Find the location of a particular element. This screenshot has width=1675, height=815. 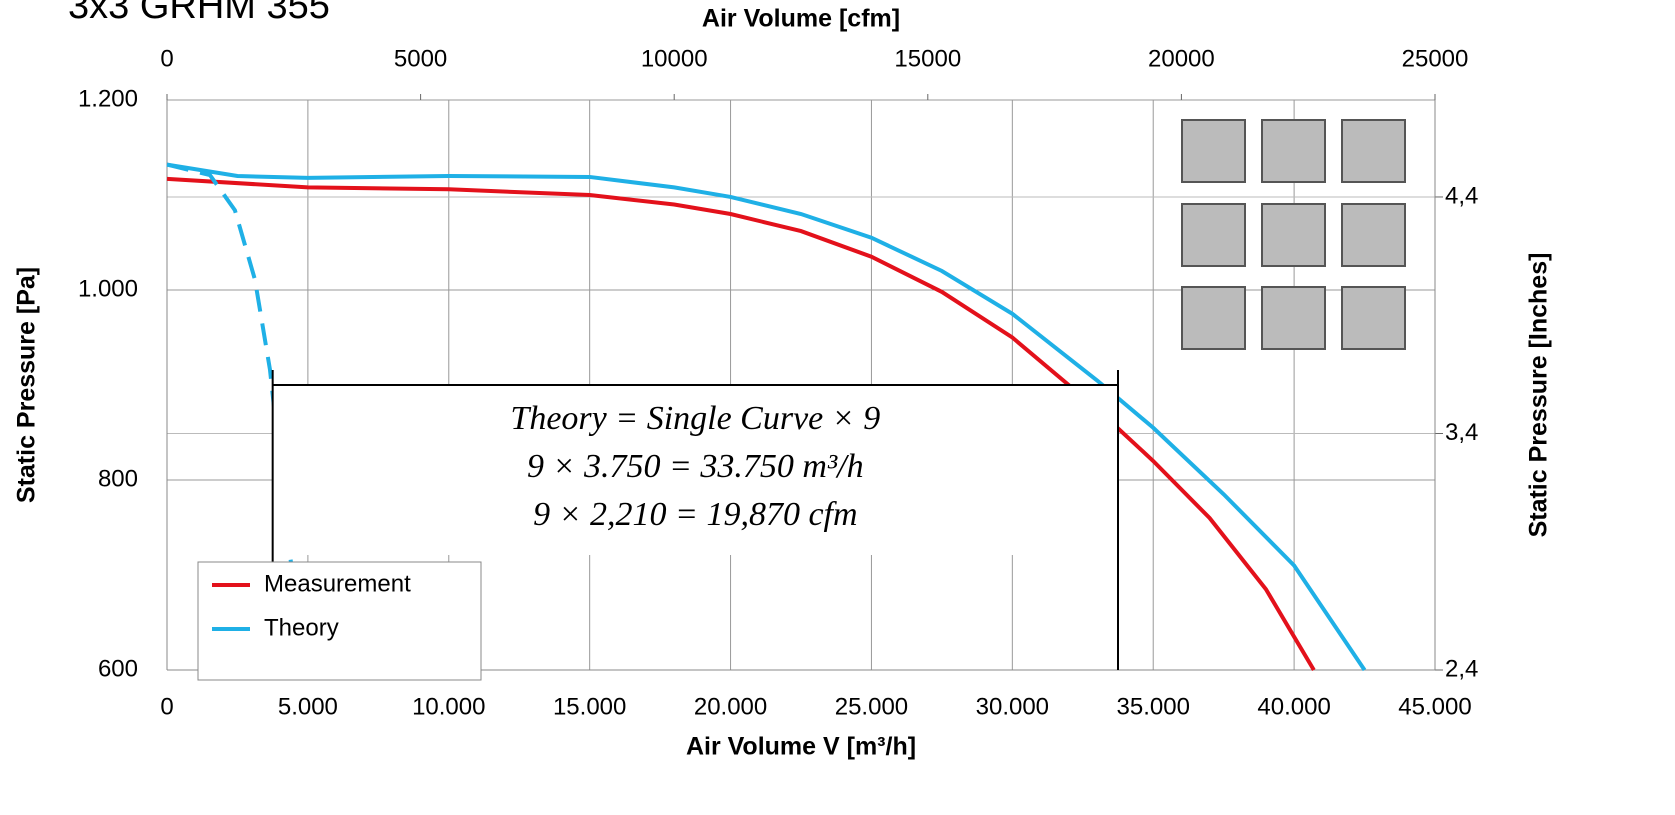

annotation: Theory = Single Curve × 9 is located at coordinates (695, 418).